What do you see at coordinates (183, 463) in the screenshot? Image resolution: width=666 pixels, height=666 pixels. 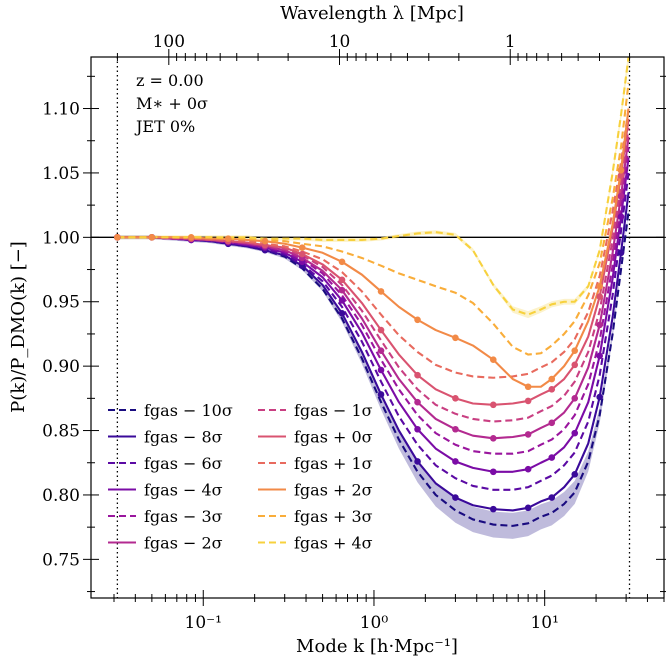 I see `legend-label-2: fgas − 6σ` at bounding box center [183, 463].